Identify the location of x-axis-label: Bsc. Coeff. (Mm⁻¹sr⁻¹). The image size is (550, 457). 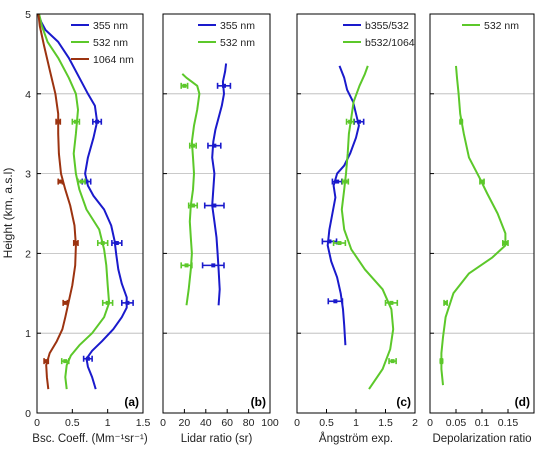
(90, 439).